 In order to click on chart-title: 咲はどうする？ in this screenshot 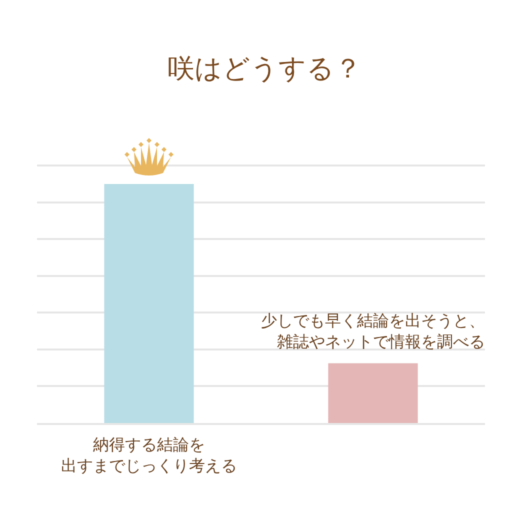, I will do `click(265, 68)`.